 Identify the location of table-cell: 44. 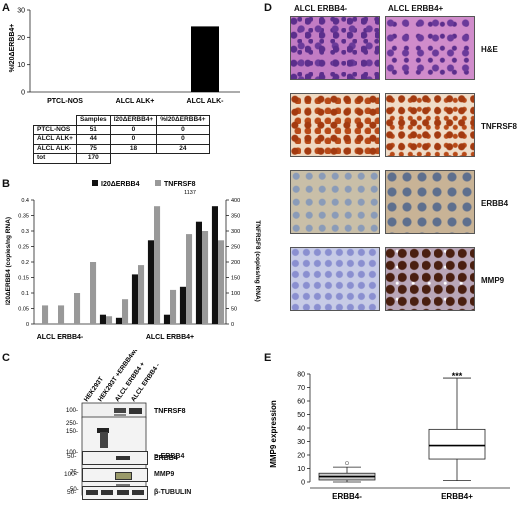
(93, 139).